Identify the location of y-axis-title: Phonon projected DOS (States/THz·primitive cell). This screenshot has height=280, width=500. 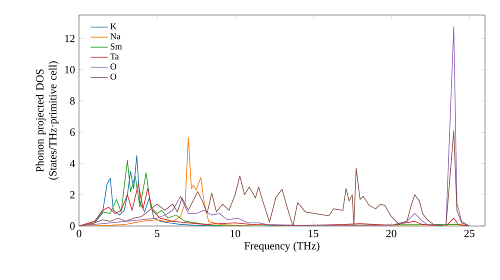
(47, 120).